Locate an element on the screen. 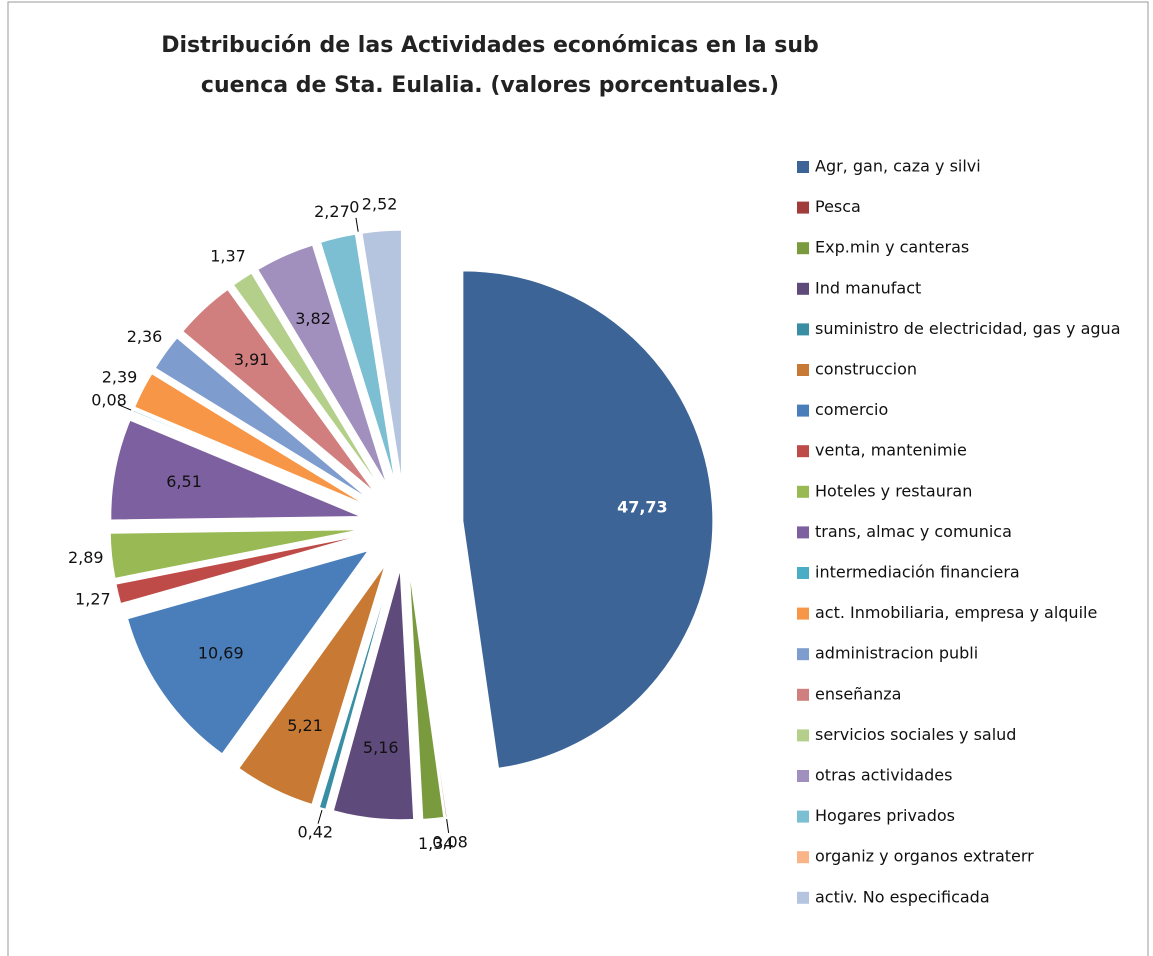 The image size is (1153, 956). legend-label: Ind manufact is located at coordinates (868, 287).